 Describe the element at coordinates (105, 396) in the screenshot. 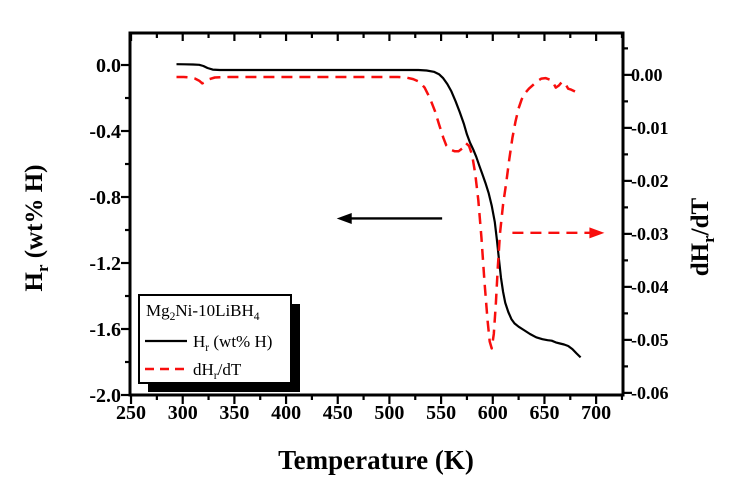

I see `y-left-tick-label: -2.0` at that location.